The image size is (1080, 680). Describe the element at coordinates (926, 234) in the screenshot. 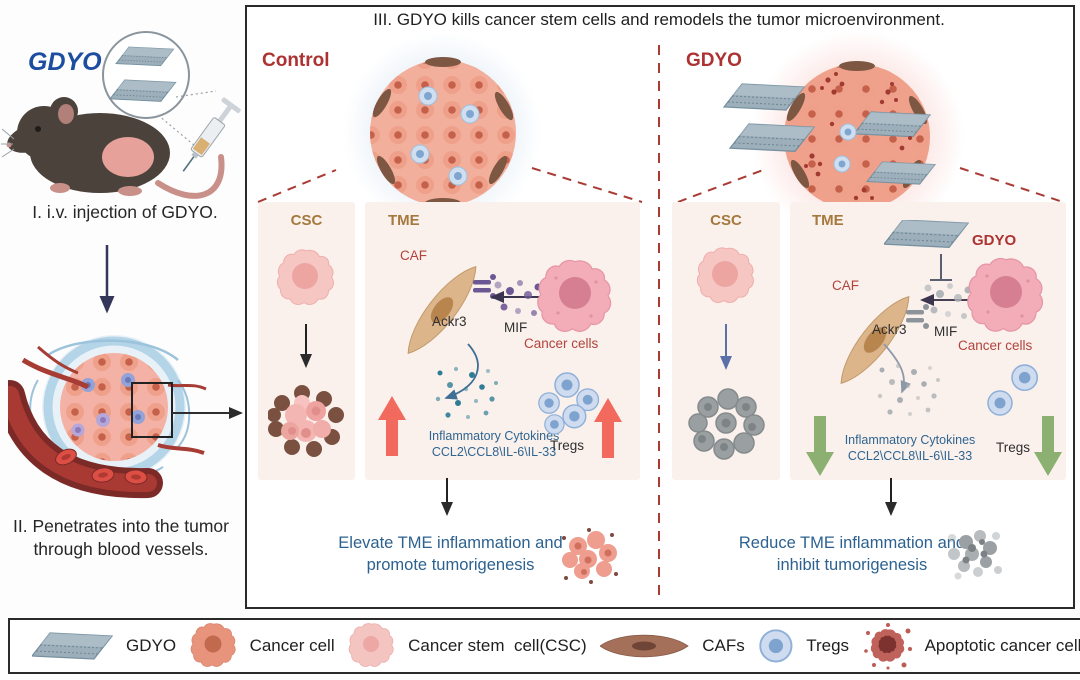

I see `gdyo-sheet-icon-tme` at that location.